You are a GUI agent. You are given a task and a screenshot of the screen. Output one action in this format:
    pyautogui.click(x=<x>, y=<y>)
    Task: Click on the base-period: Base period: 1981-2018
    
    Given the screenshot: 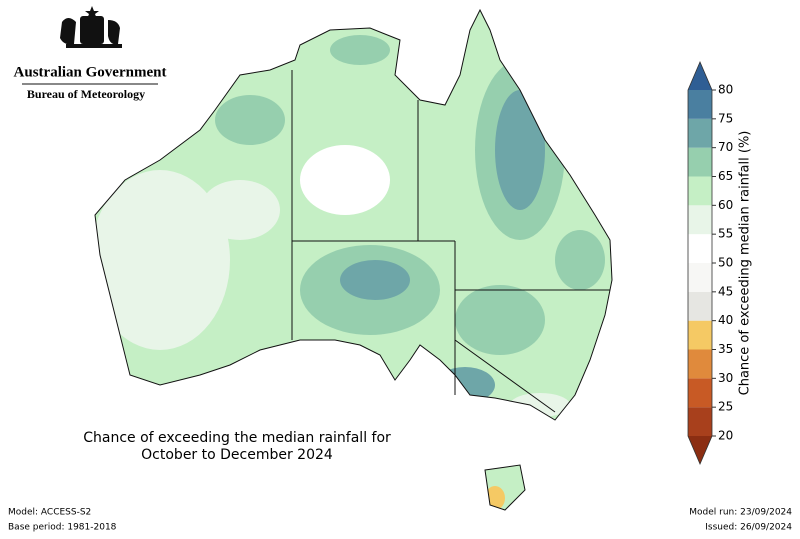 What is the action you would take?
    pyautogui.click(x=62, y=528)
    